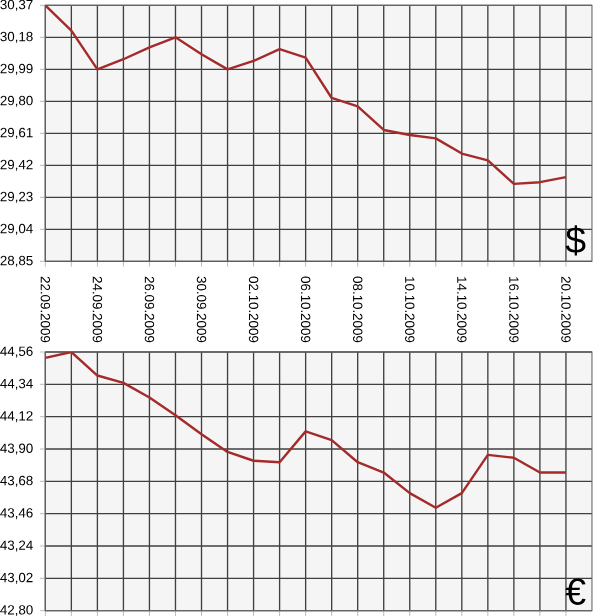 This screenshot has width=600, height=616. What do you see at coordinates (575, 240) in the screenshot?
I see `annotation: $` at bounding box center [575, 240].